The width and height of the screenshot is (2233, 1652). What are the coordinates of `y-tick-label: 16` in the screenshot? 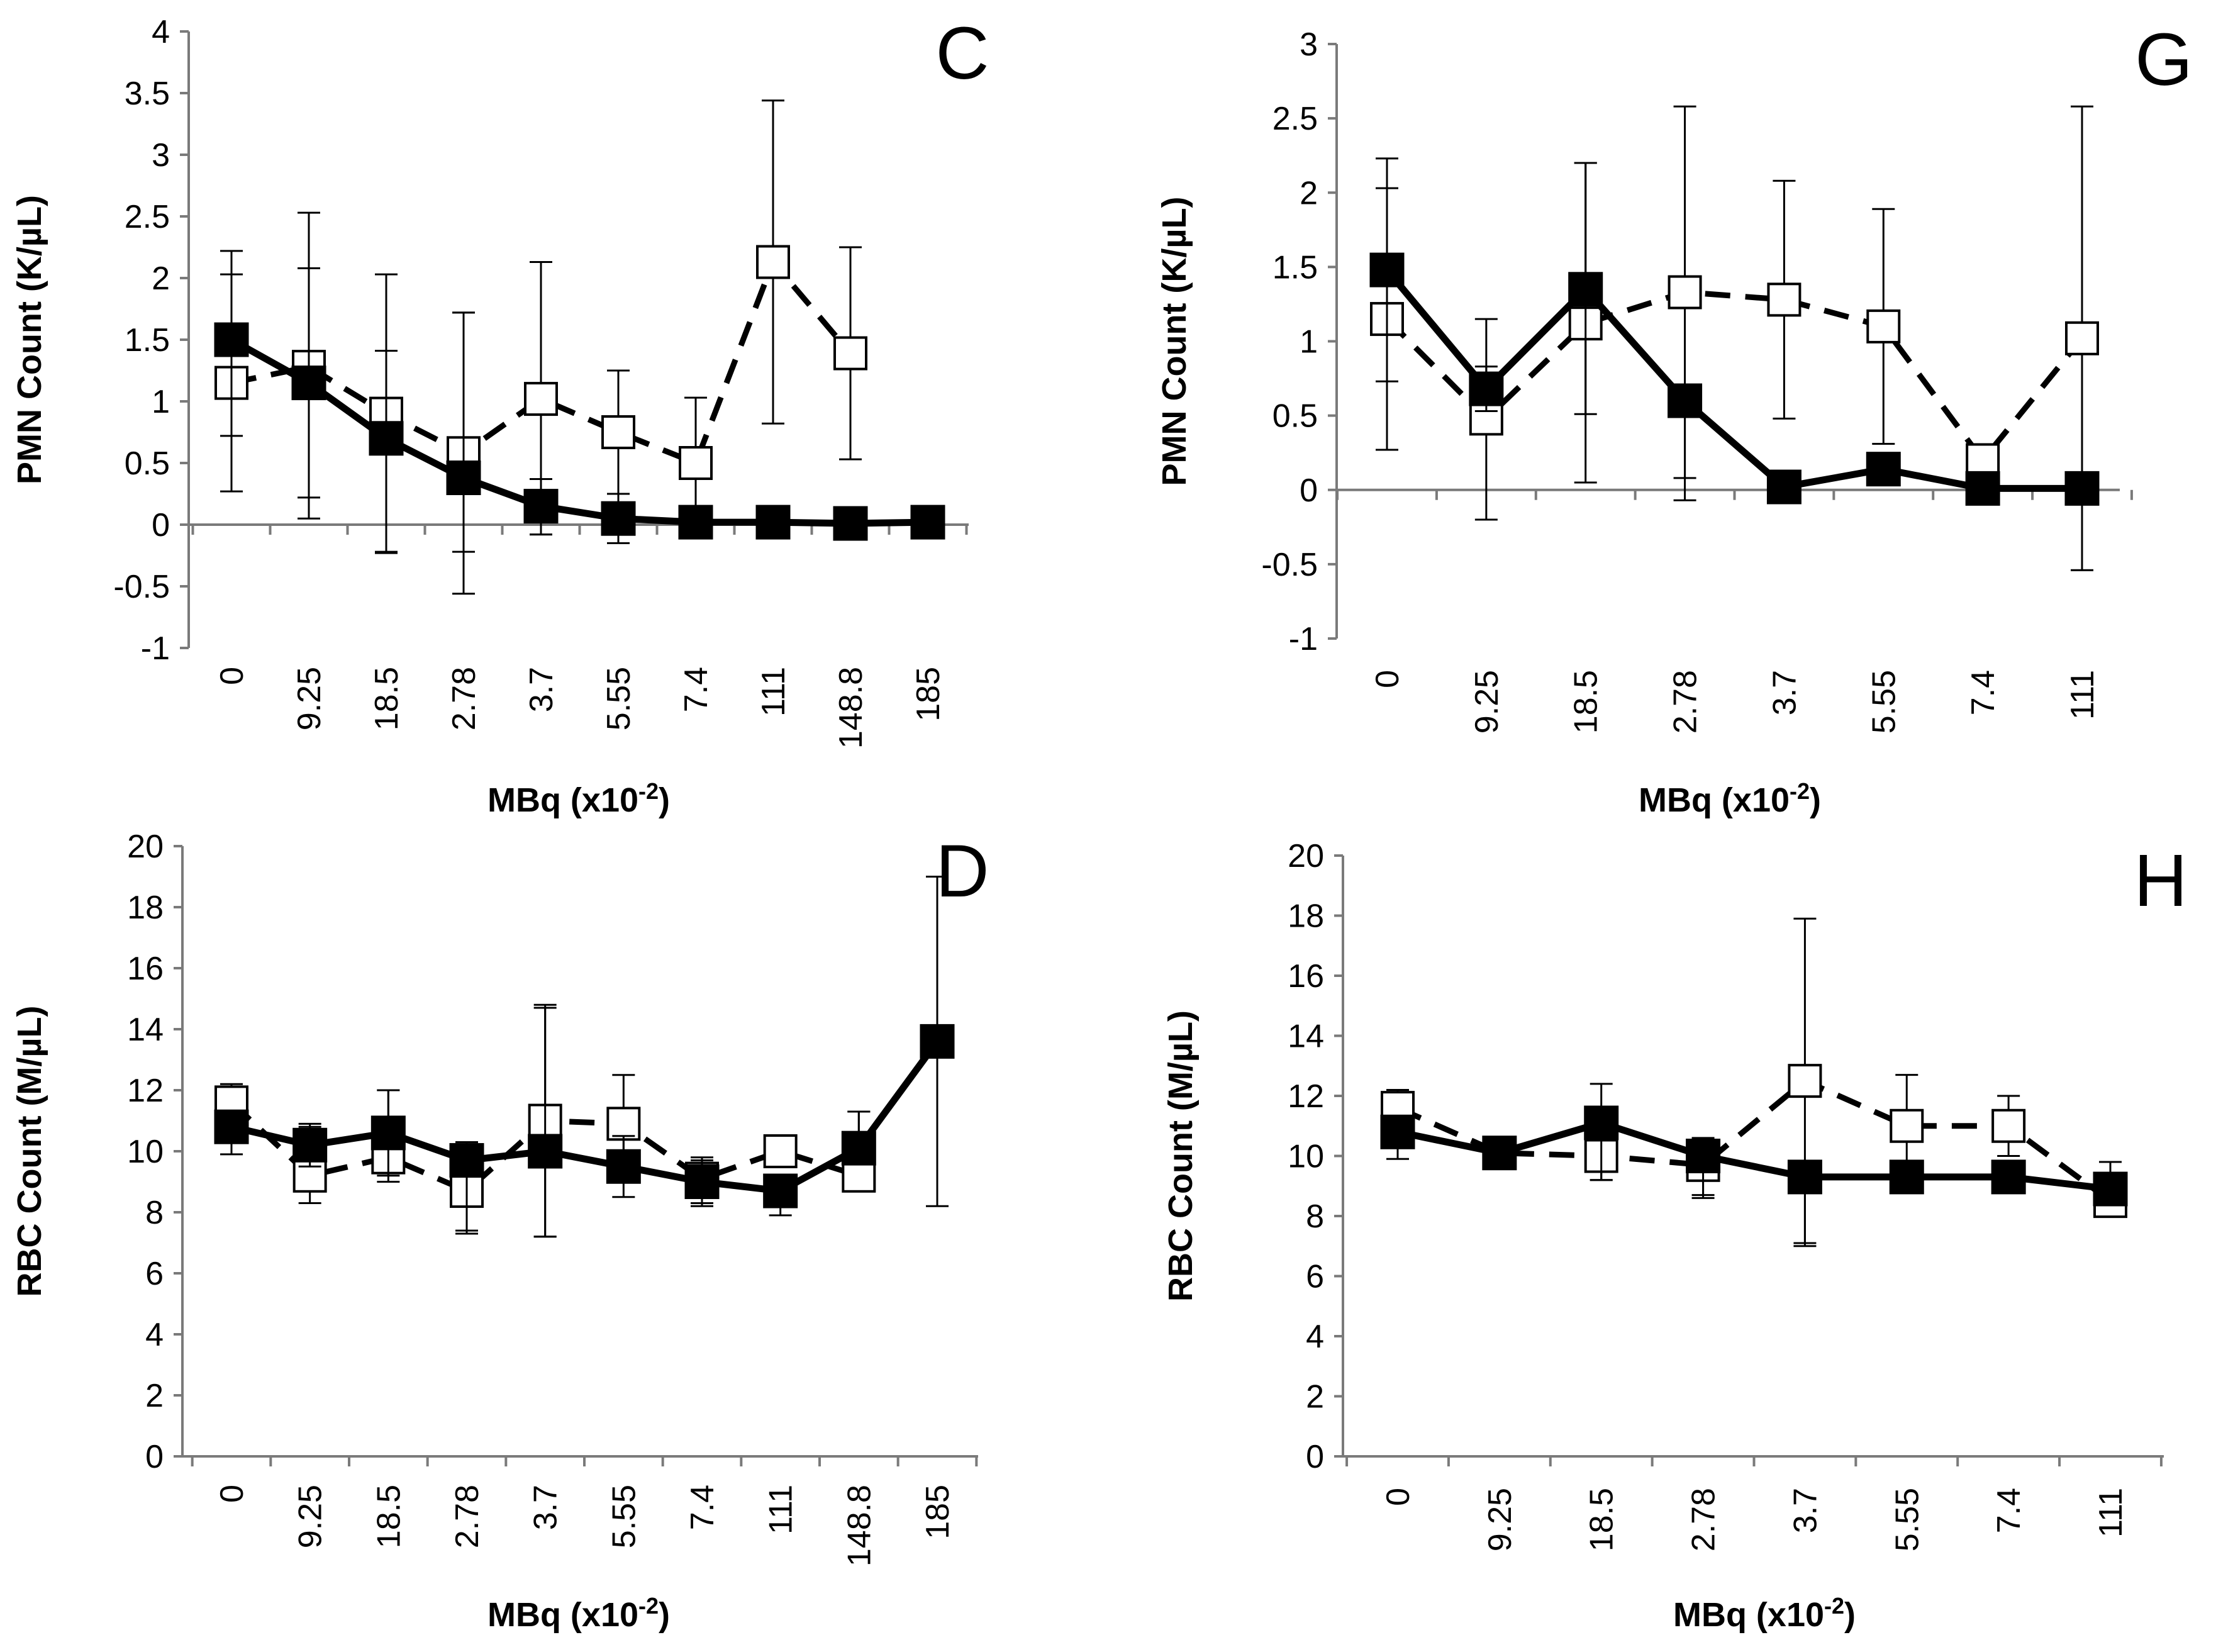 It's located at (1306, 976).